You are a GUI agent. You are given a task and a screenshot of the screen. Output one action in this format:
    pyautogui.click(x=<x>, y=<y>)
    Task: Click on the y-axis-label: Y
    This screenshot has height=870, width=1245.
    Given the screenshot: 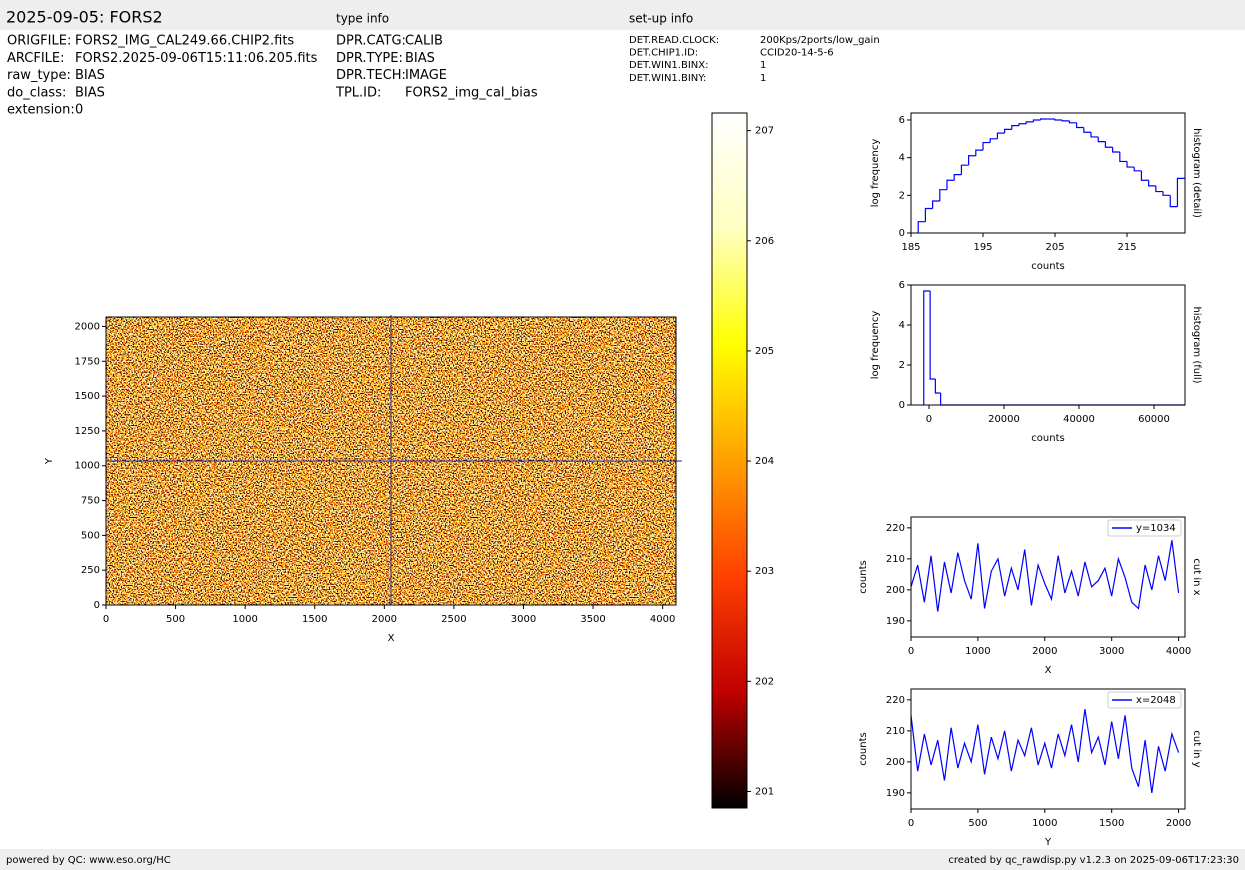 What is the action you would take?
    pyautogui.click(x=49, y=461)
    